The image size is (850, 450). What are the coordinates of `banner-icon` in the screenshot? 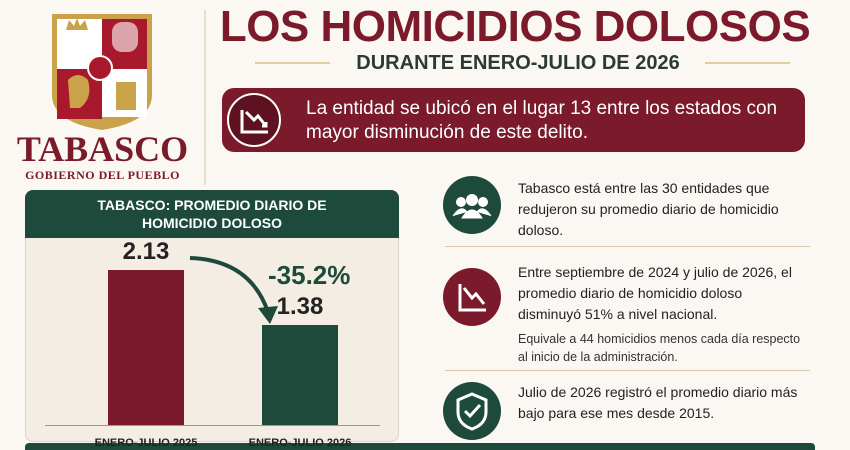 It's located at (254, 120).